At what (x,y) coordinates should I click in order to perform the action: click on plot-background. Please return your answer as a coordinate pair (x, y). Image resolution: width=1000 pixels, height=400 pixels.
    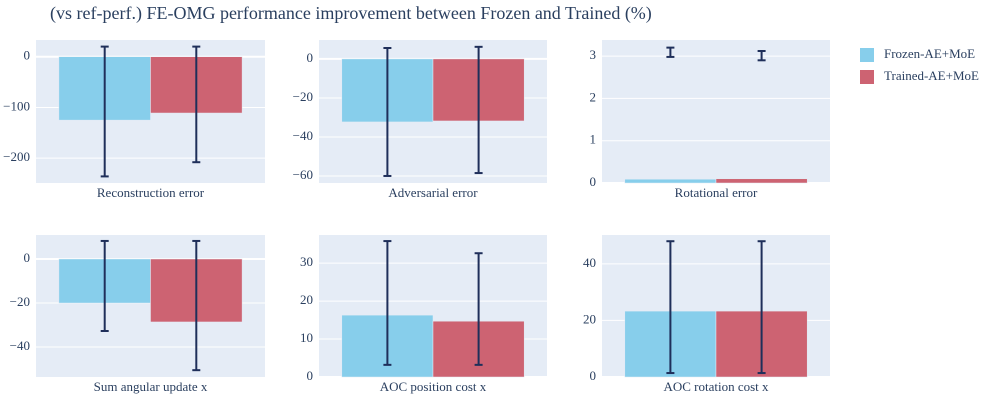
    Looking at the image, I should click on (716, 111).